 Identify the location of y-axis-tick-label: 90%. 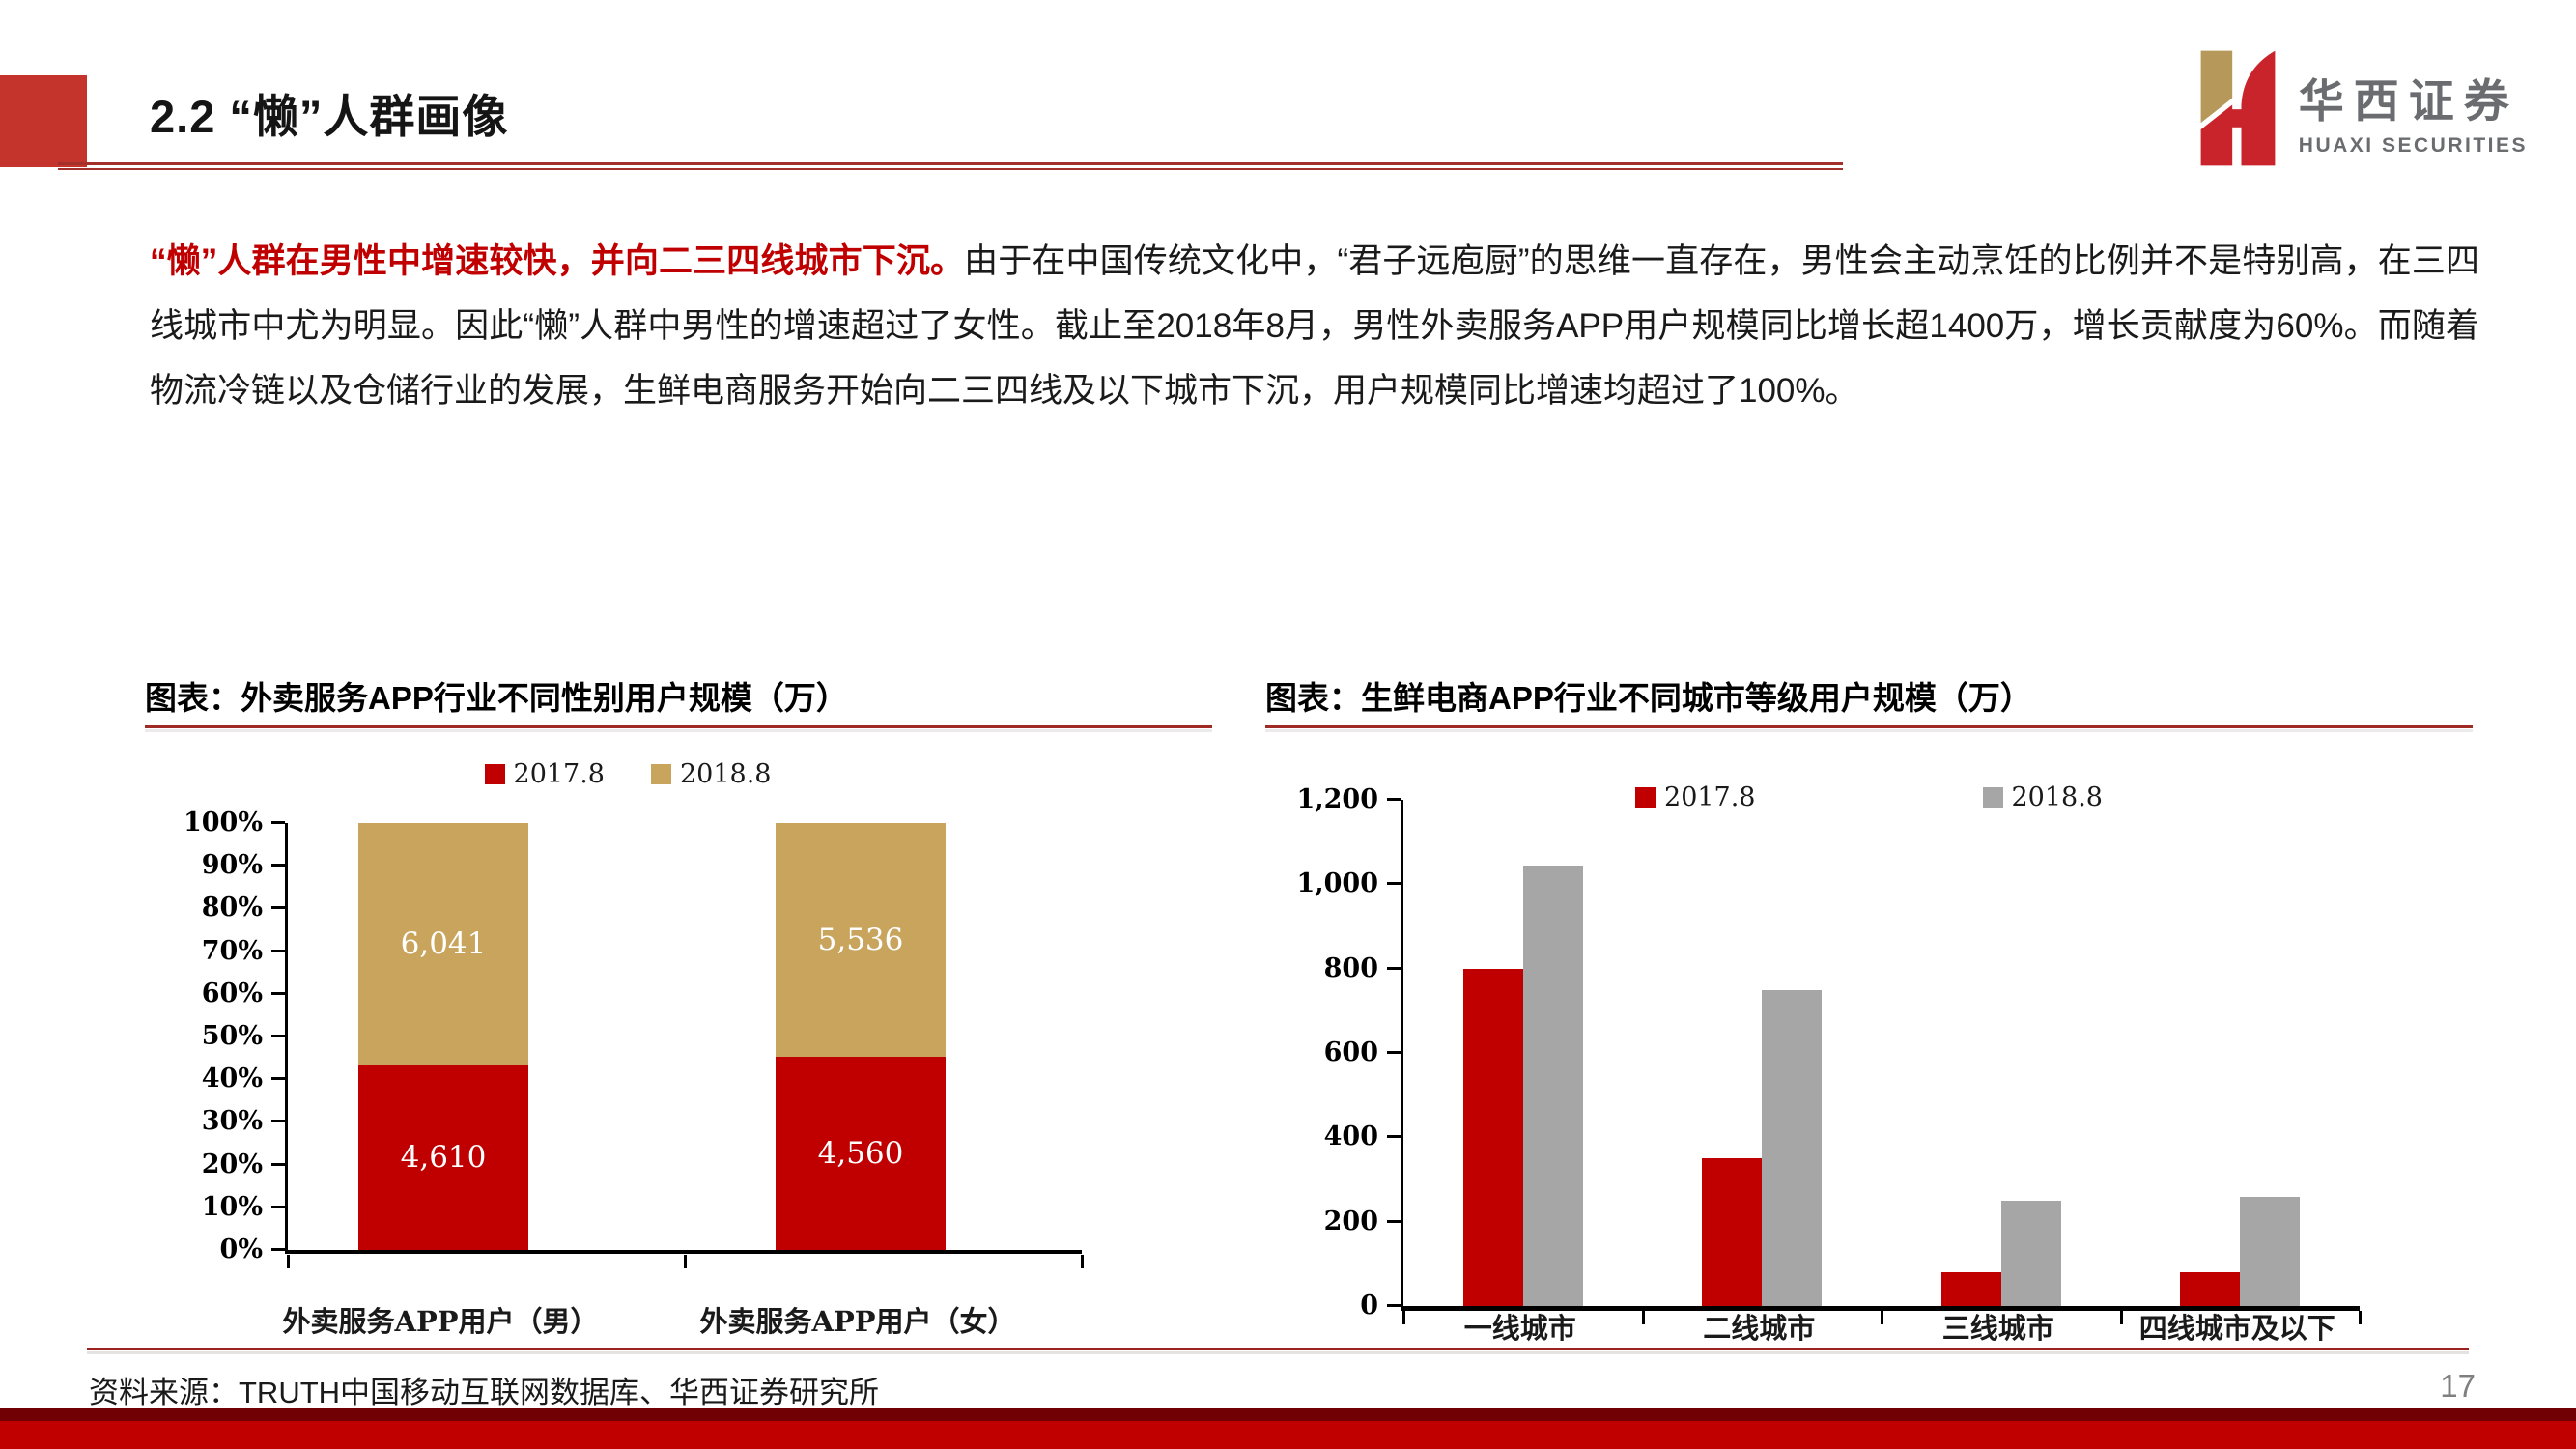
(232, 865).